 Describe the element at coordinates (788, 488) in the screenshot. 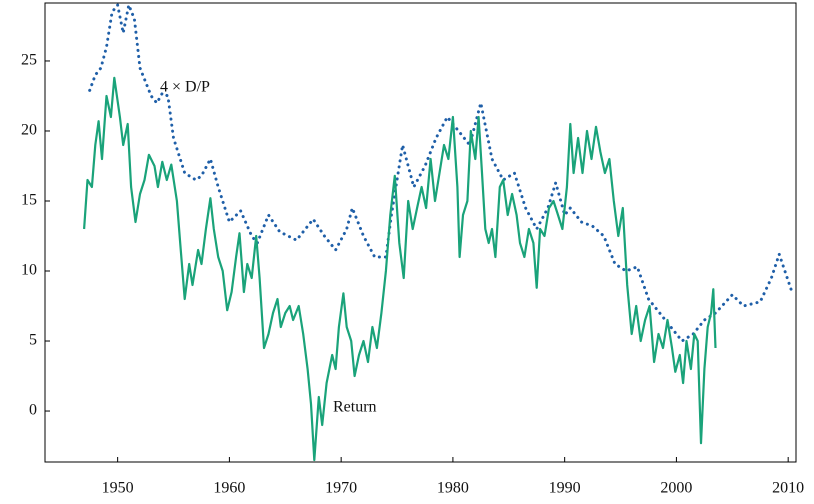

I see `x-tick-label: 2010` at that location.